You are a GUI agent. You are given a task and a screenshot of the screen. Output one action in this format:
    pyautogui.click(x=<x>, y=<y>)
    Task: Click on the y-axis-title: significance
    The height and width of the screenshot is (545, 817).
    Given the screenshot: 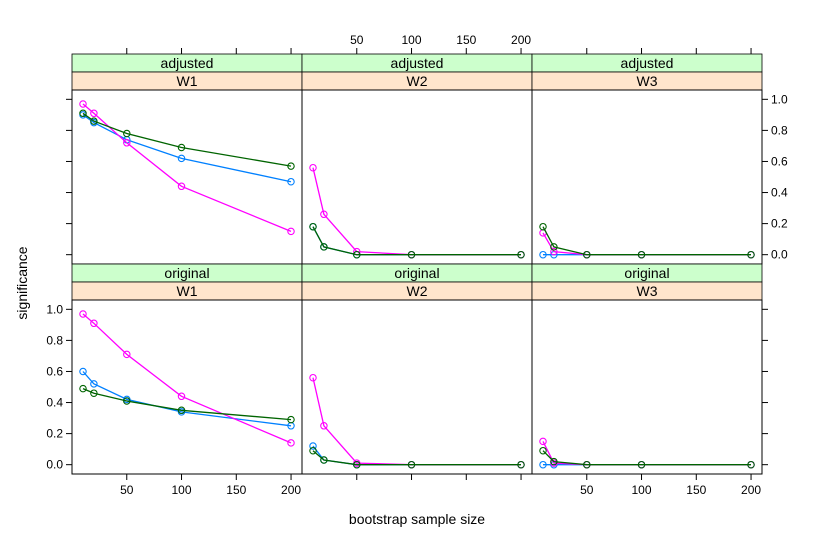 What is the action you would take?
    pyautogui.click(x=22, y=282)
    